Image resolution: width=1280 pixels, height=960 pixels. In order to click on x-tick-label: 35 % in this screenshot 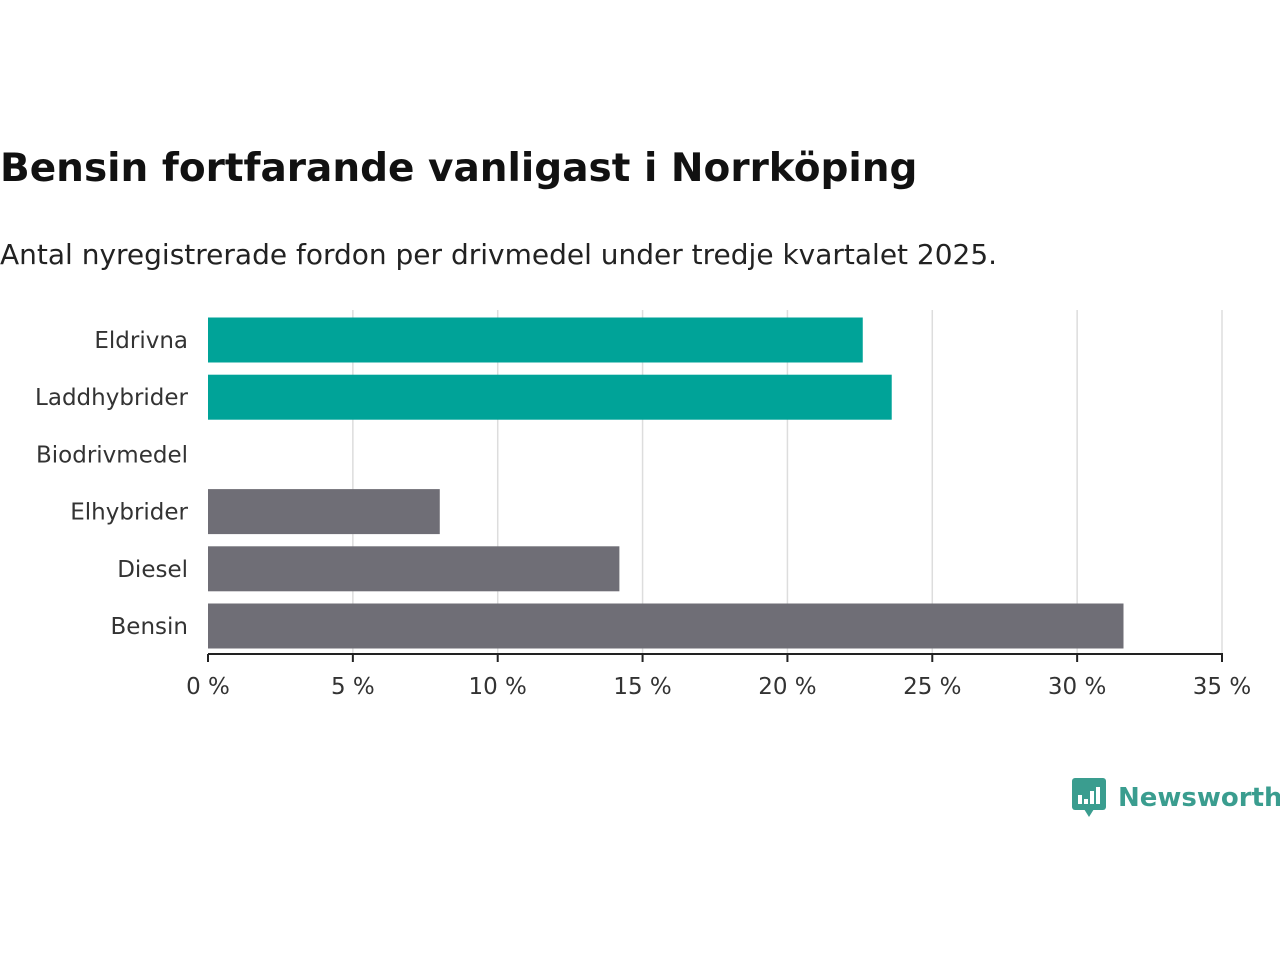, I will do `click(1222, 687)`.